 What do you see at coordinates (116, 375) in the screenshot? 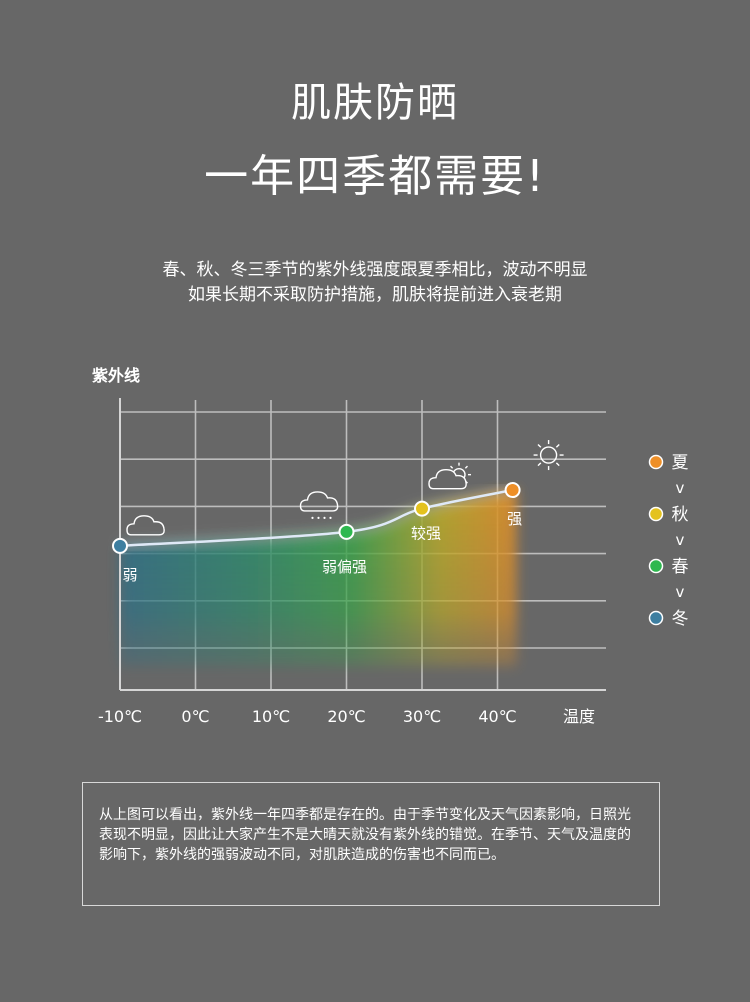
I see `y-axis-label: 紫外线` at bounding box center [116, 375].